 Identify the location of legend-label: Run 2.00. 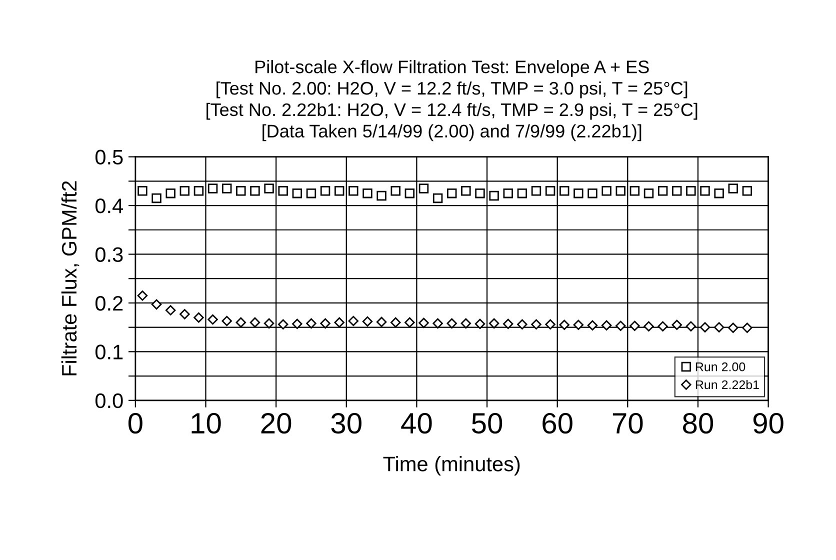
(721, 367).